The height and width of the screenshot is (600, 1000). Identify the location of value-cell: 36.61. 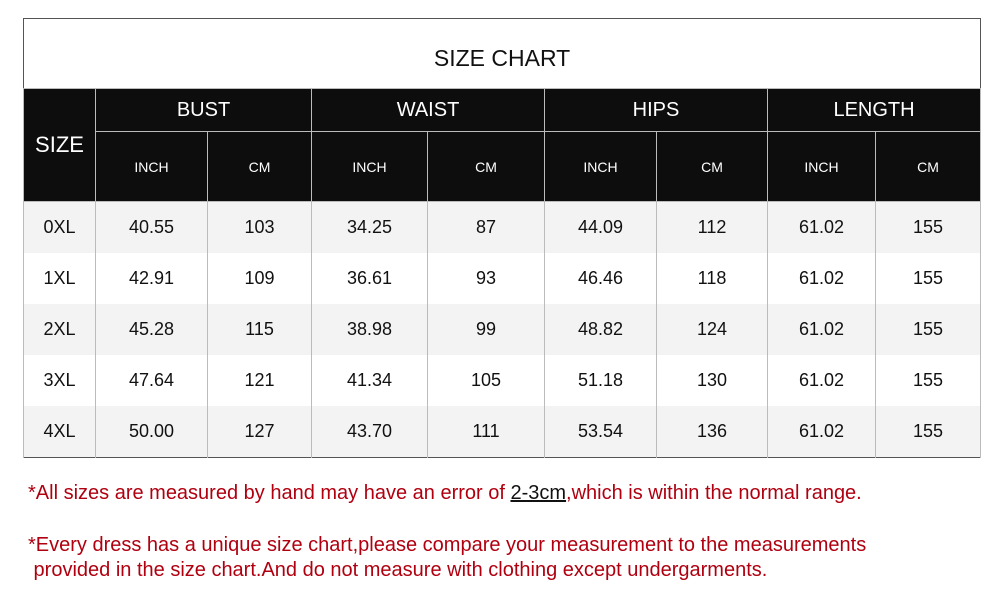
(369, 278).